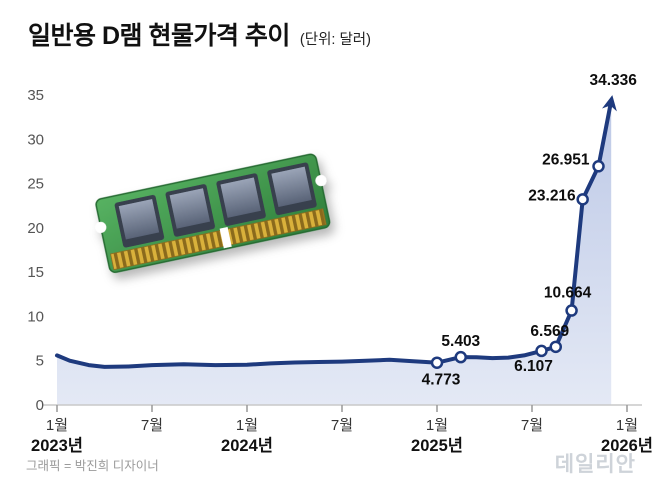 The image size is (658, 487). Describe the element at coordinates (35, 316) in the screenshot. I see `svg-text: 10` at that location.